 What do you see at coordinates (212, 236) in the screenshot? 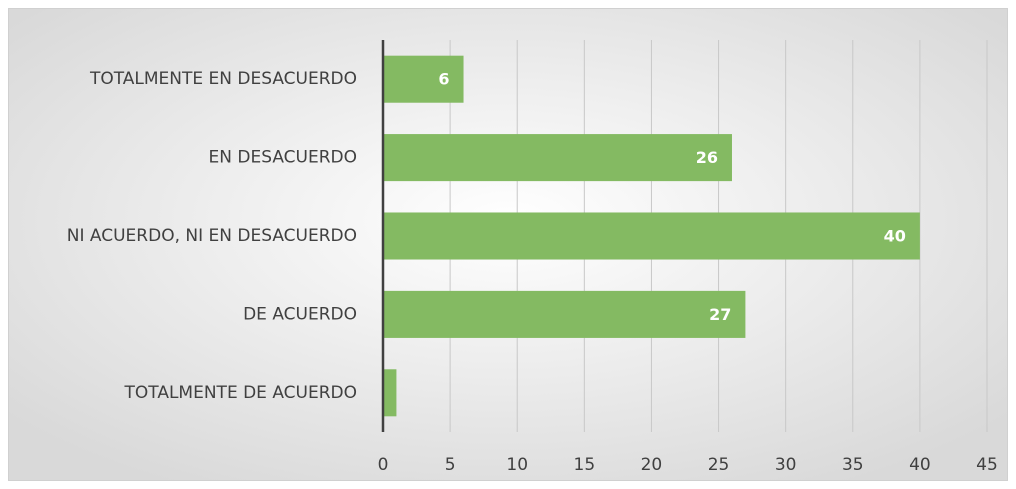
I see `y-tick-label: NI ACUERDO, NI EN DESACUERDO` at bounding box center [212, 236].